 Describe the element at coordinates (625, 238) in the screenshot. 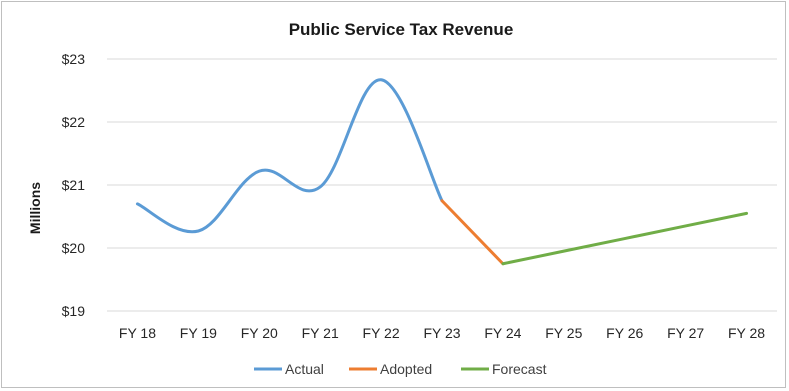

I see `series-line-forecast` at that location.